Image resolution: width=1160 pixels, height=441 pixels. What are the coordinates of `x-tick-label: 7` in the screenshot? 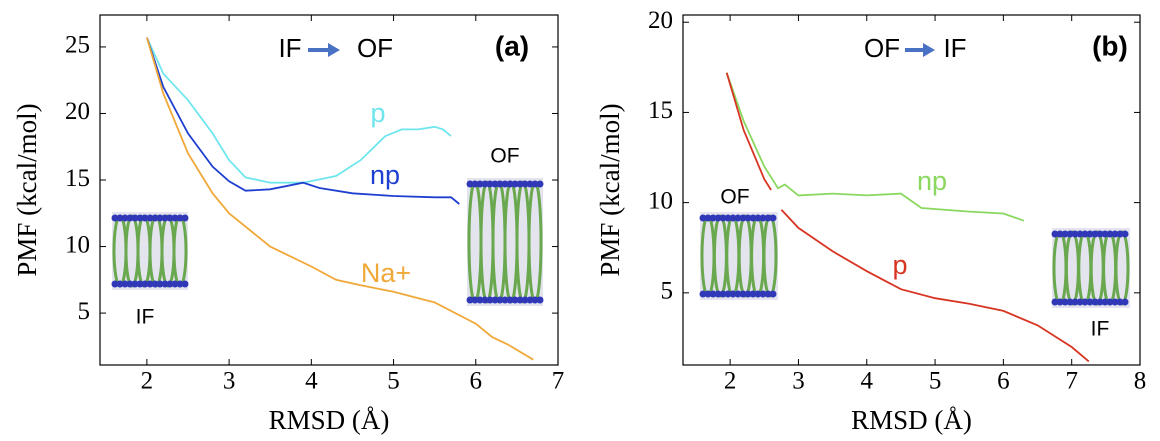 It's located at (558, 381).